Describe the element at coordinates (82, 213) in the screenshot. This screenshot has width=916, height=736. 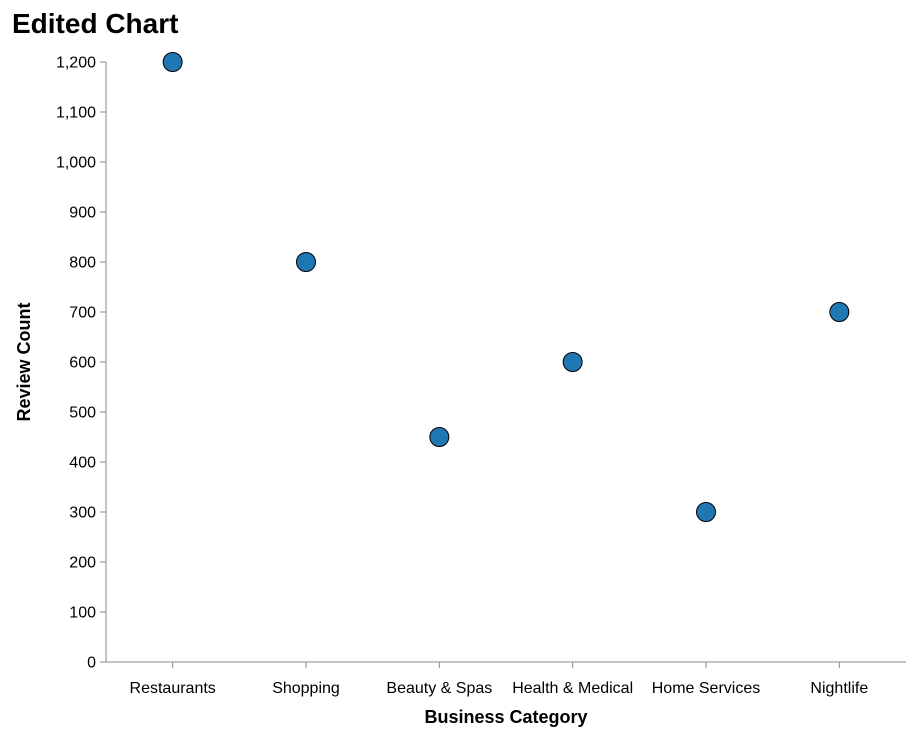
I see `y-tick-label: 900` at that location.